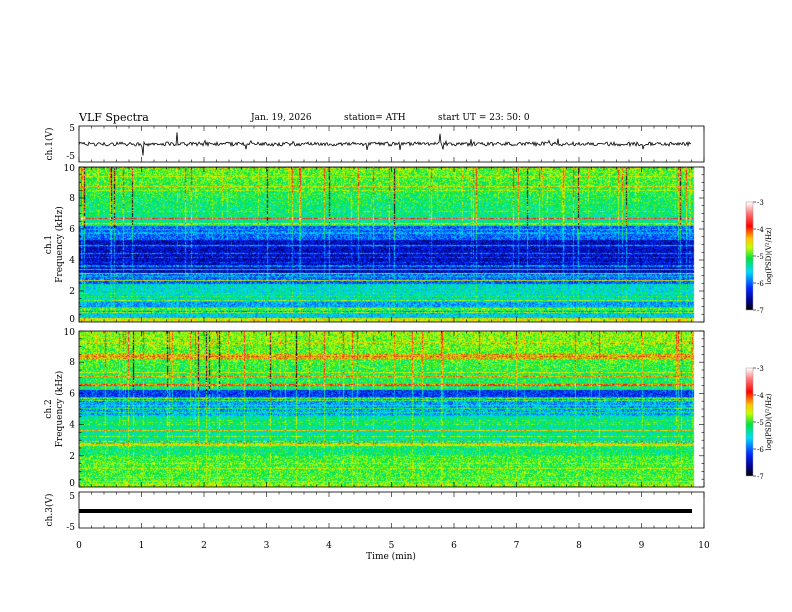 The image size is (792, 612). Describe the element at coordinates (72, 292) in the screenshot. I see `ch1-ytick-label: 2` at that location.